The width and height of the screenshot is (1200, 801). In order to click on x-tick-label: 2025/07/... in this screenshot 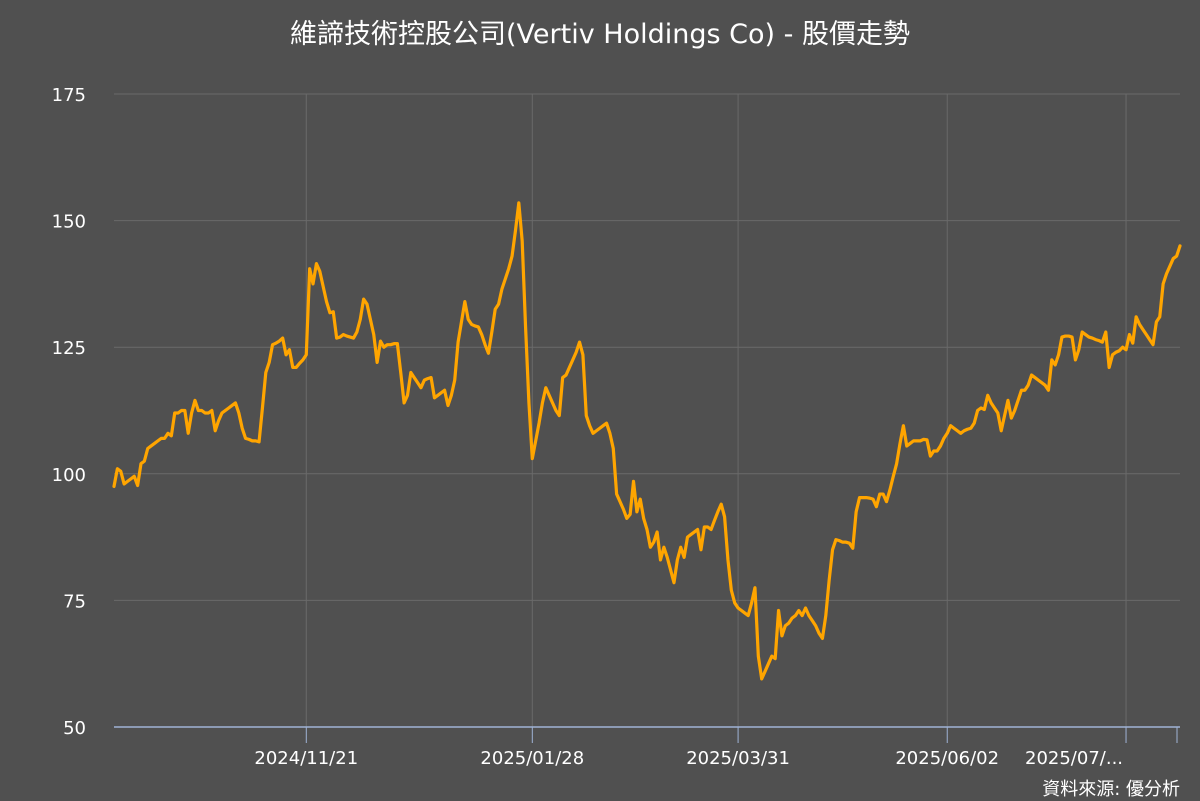, I will do `click(1074, 758)`.